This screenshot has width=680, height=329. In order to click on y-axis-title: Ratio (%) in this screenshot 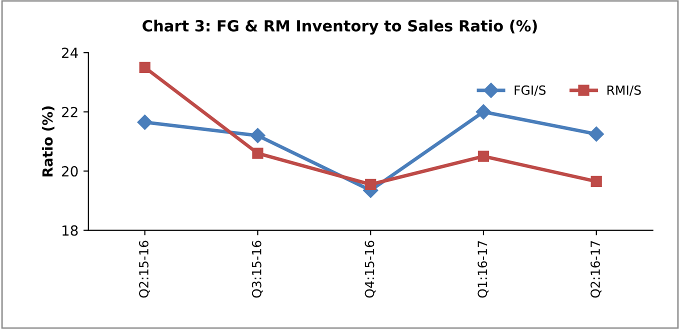, I will do `click(48, 141)`.